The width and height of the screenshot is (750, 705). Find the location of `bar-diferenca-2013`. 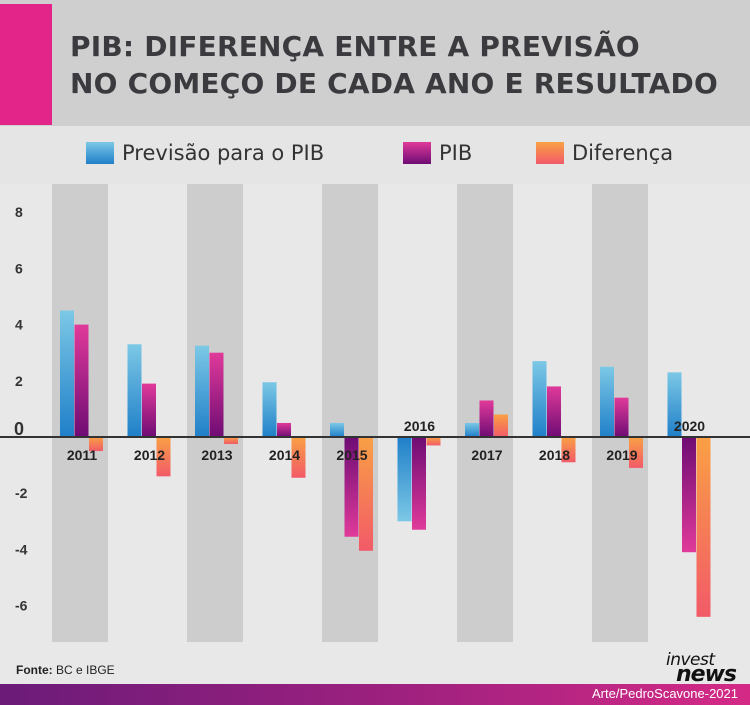

bar-diferenca-2013 is located at coordinates (231, 441).